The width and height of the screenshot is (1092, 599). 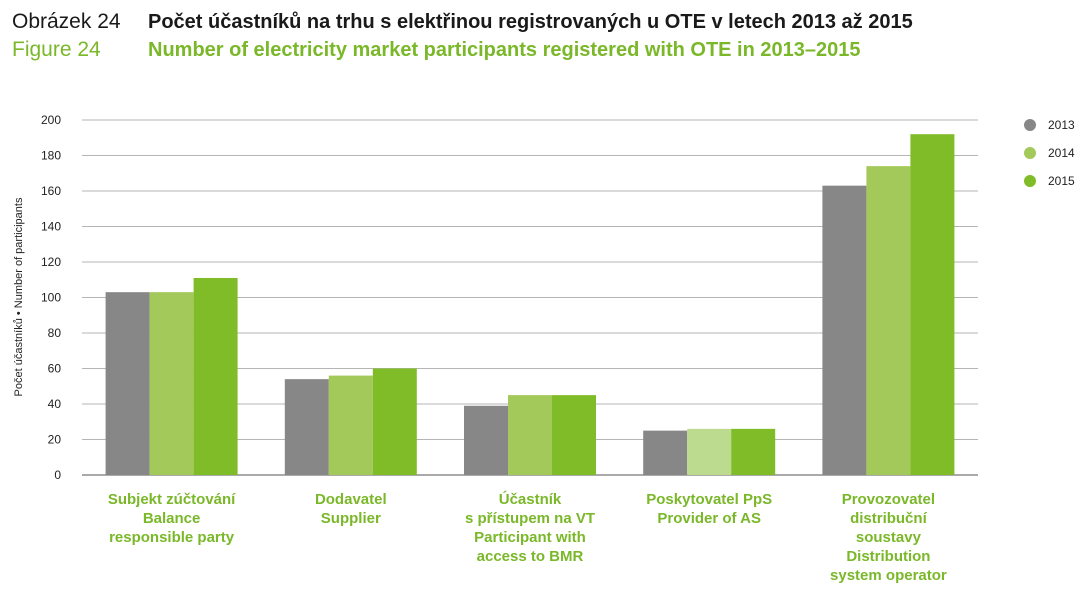 What do you see at coordinates (1061, 181) in the screenshot?
I see `legend-label-2015: 2015` at bounding box center [1061, 181].